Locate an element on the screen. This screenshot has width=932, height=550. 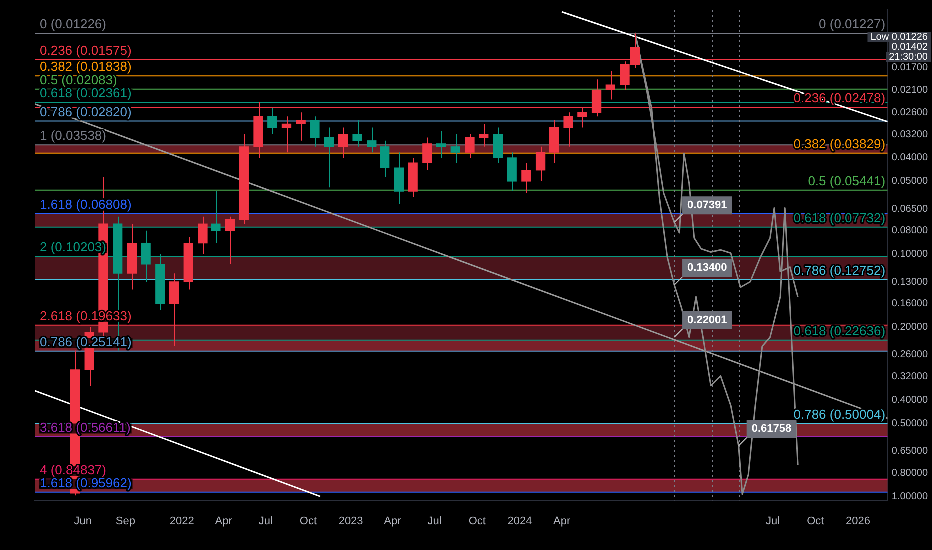
ref-line-label: 3.618 (0.56611) is located at coordinates (85, 427).